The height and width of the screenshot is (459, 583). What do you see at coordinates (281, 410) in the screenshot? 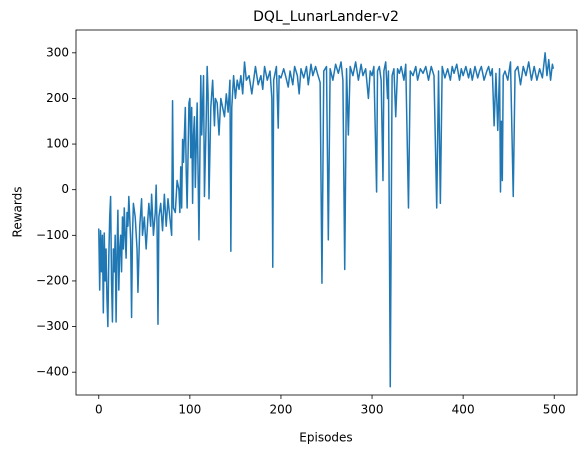
I see `x-tick-label: 200` at bounding box center [281, 410].